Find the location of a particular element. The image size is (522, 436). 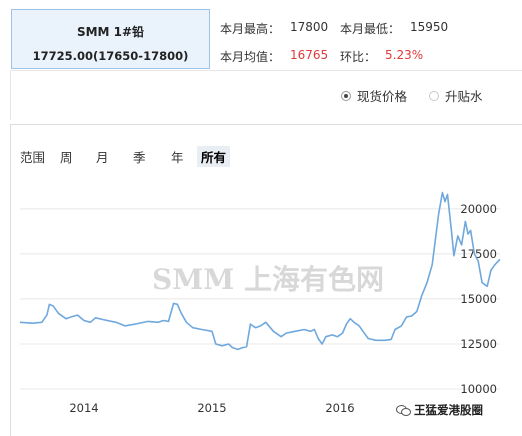

month-high-value: 17800 is located at coordinates (309, 27).